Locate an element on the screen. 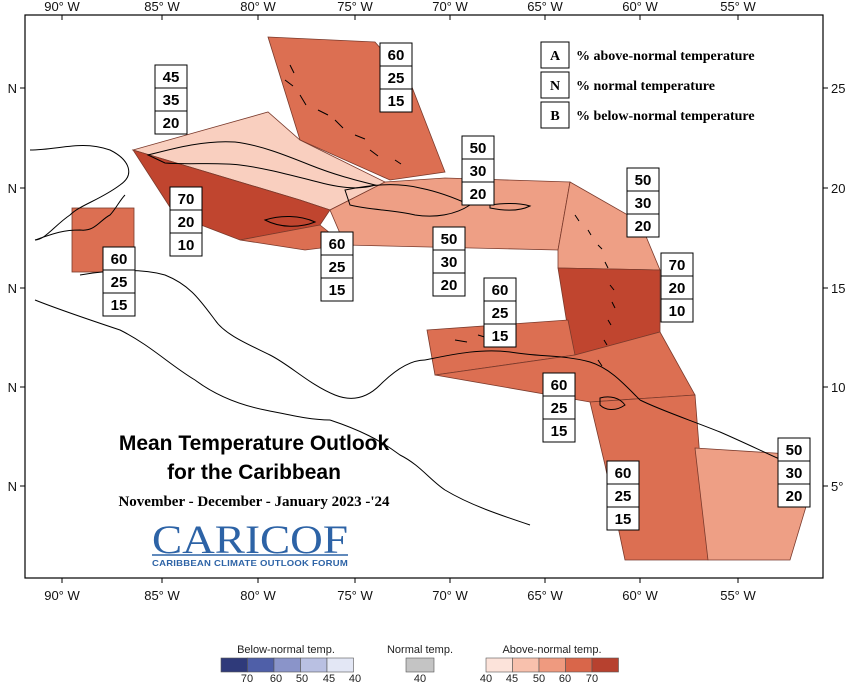 This screenshot has width=845, height=684. colorbar-above-tick-4: 70 is located at coordinates (592, 678).